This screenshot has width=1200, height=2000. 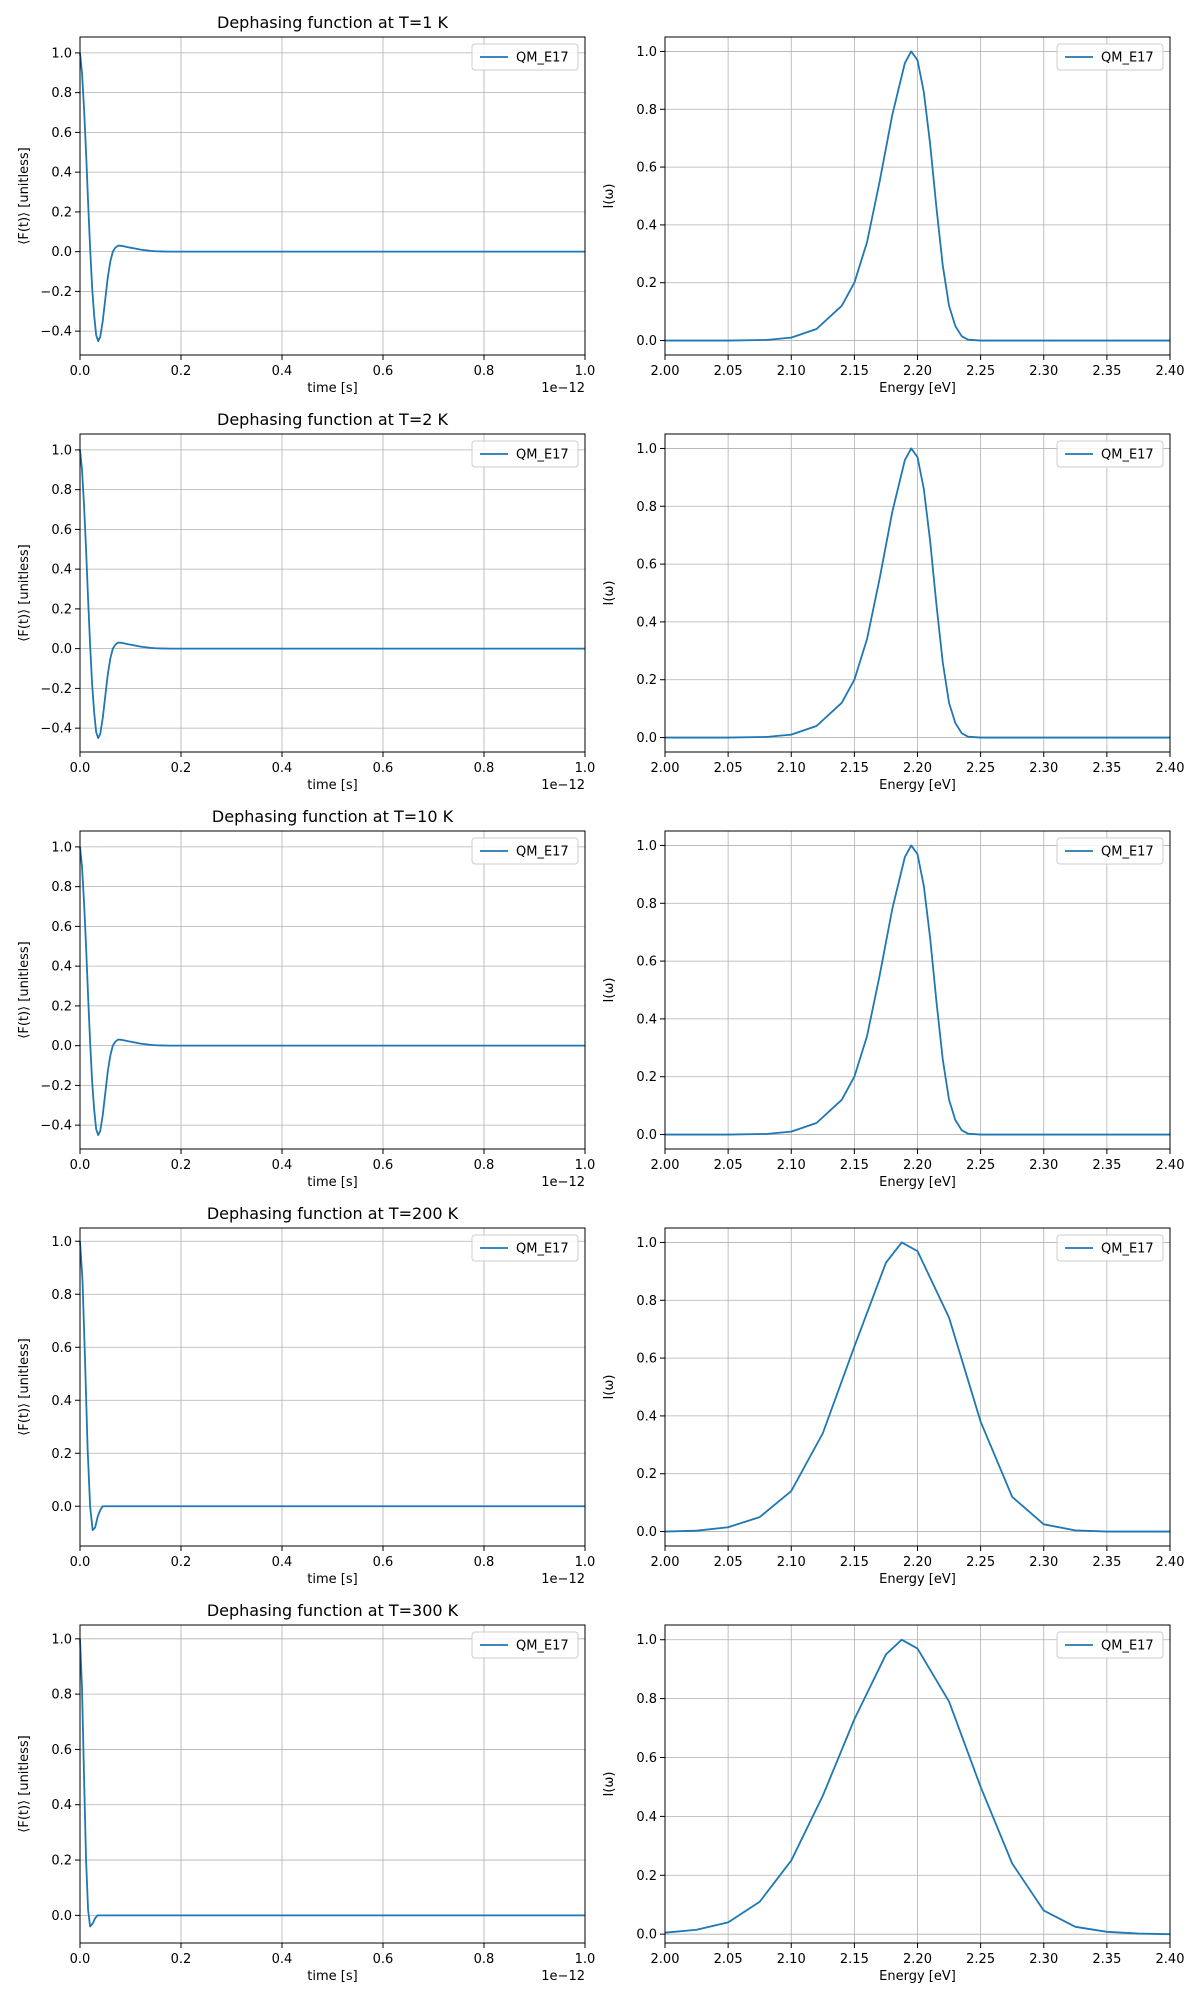 What do you see at coordinates (333, 816) in the screenshot?
I see `chart-title: Dephasing function at T=10 K` at bounding box center [333, 816].